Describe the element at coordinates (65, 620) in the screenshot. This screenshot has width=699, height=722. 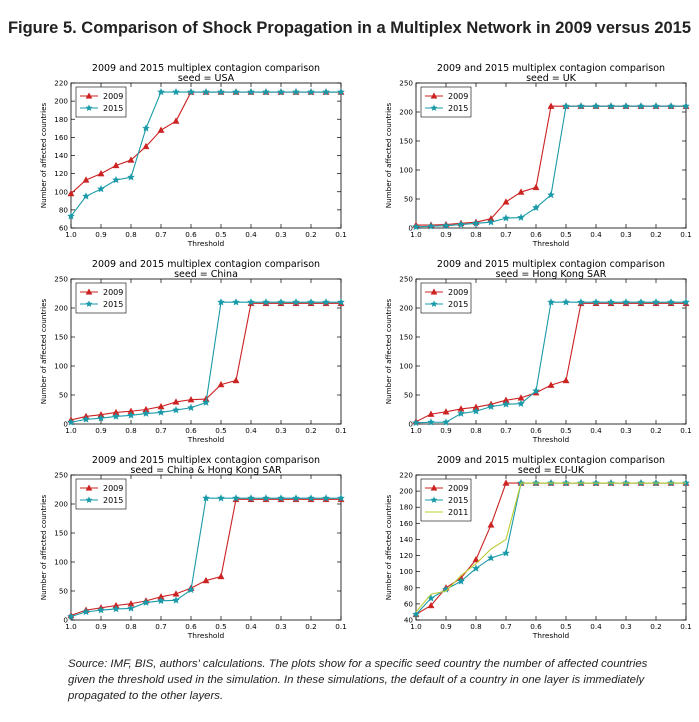
I see `y-tick-label: 0` at that location.